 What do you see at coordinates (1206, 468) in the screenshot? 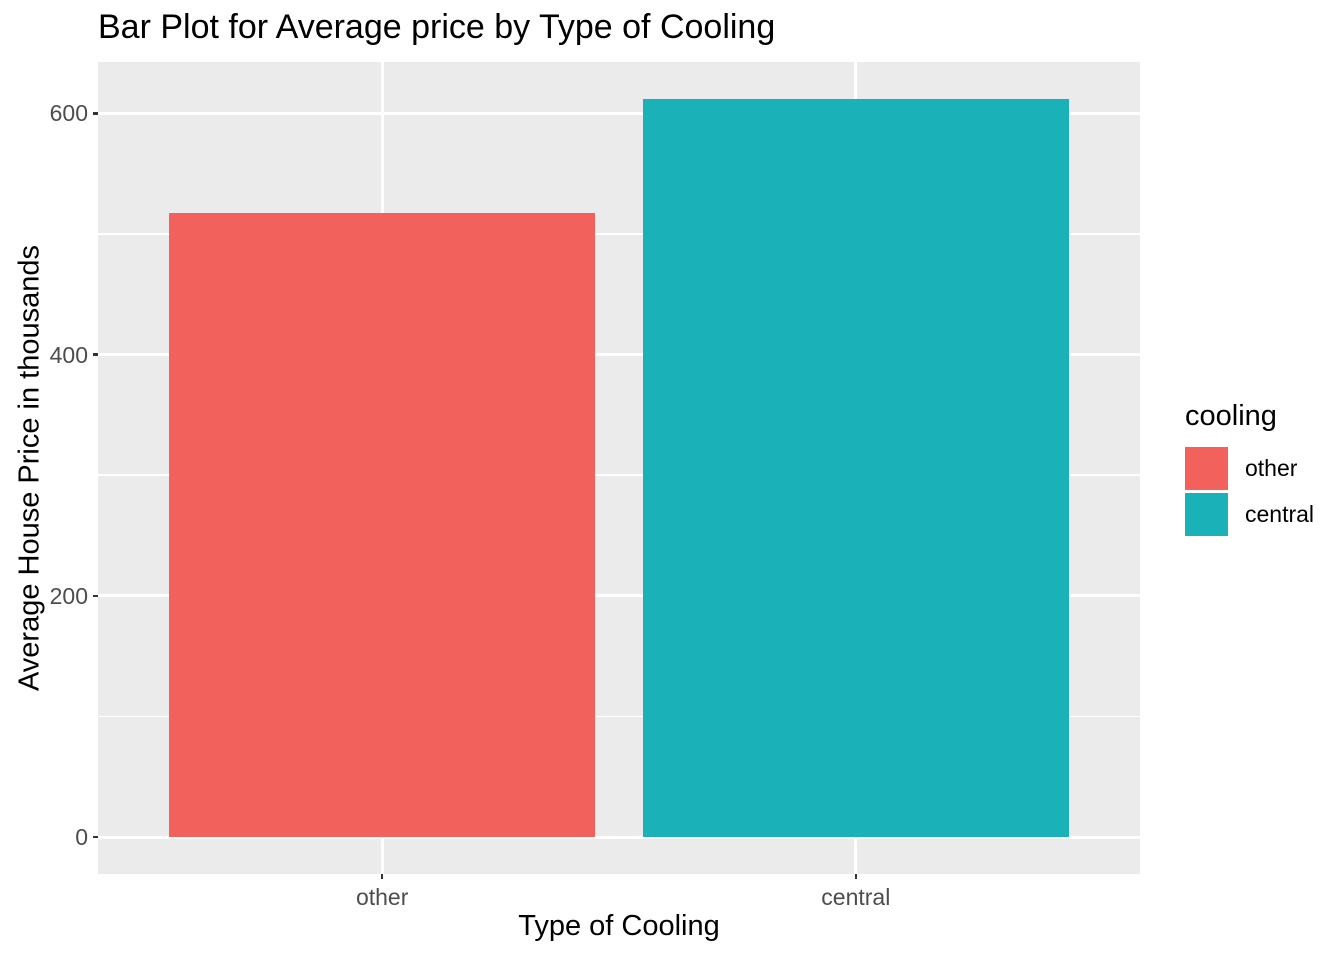
I see `legend-key-other` at bounding box center [1206, 468].